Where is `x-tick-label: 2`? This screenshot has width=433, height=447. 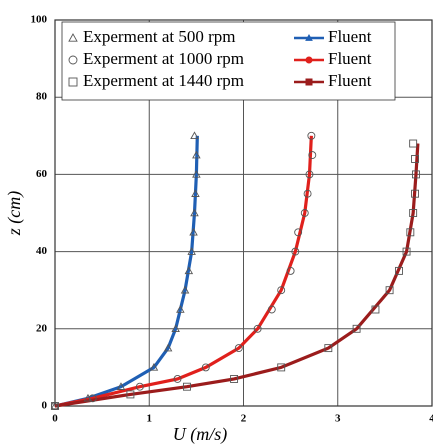
x-tick-label: 2 is located at coordinates (244, 419).